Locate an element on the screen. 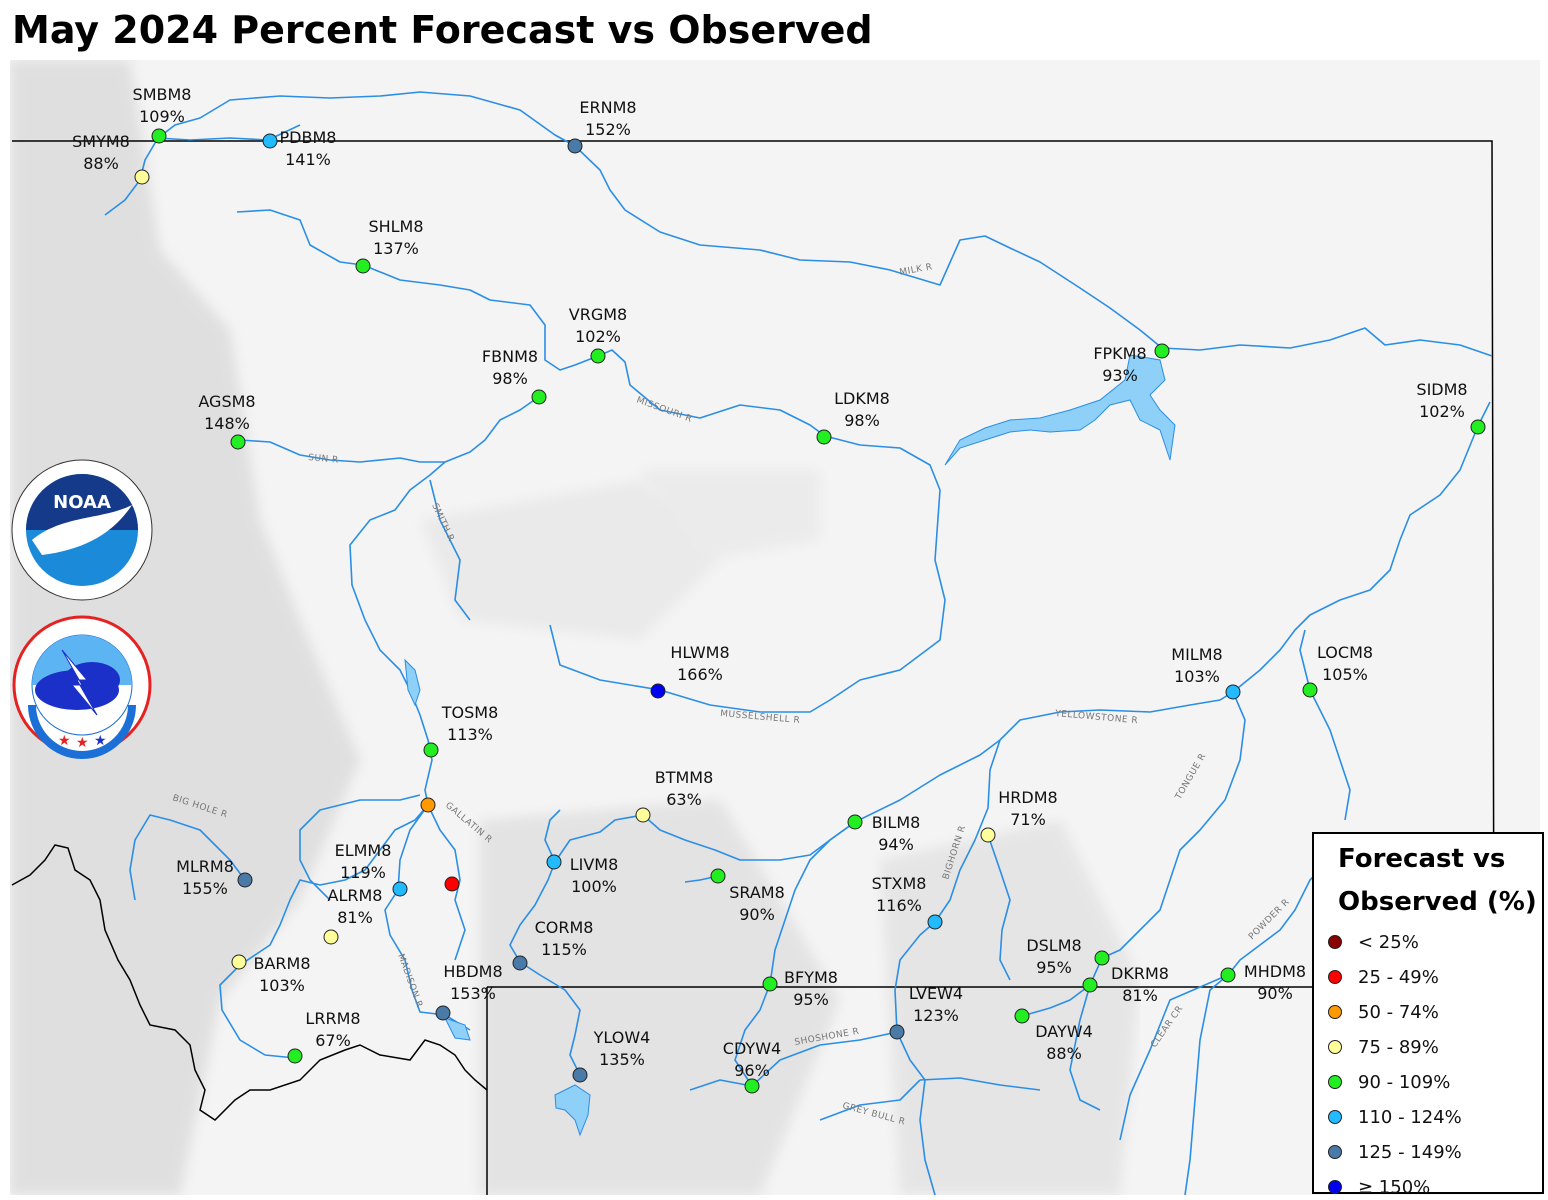  station-cdyw4: CDYW4 96% is located at coordinates (752, 1066).